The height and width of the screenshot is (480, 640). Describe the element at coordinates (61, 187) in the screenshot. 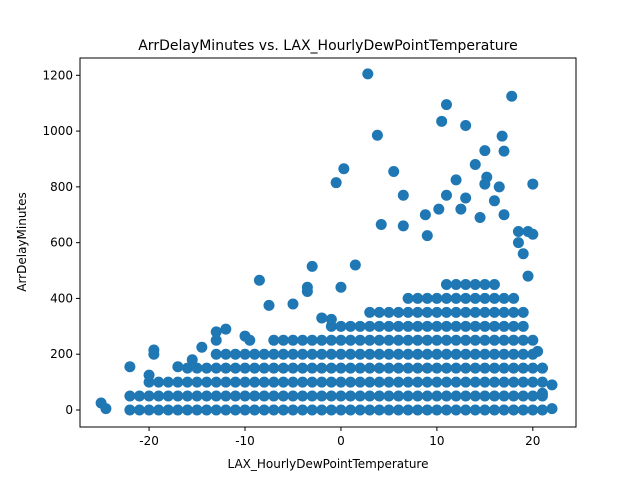

I see `y-tick-label: 800` at that location.